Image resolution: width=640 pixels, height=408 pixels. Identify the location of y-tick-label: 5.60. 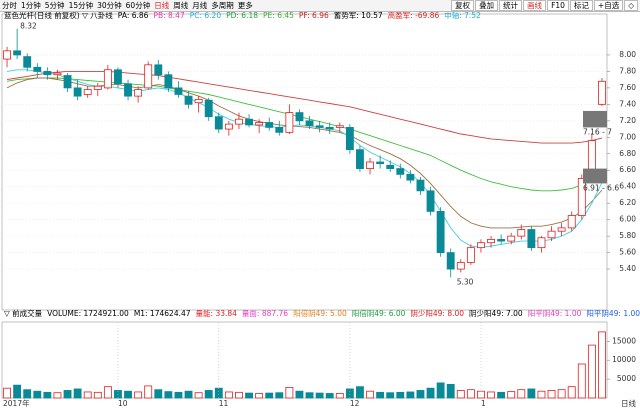
(627, 252).